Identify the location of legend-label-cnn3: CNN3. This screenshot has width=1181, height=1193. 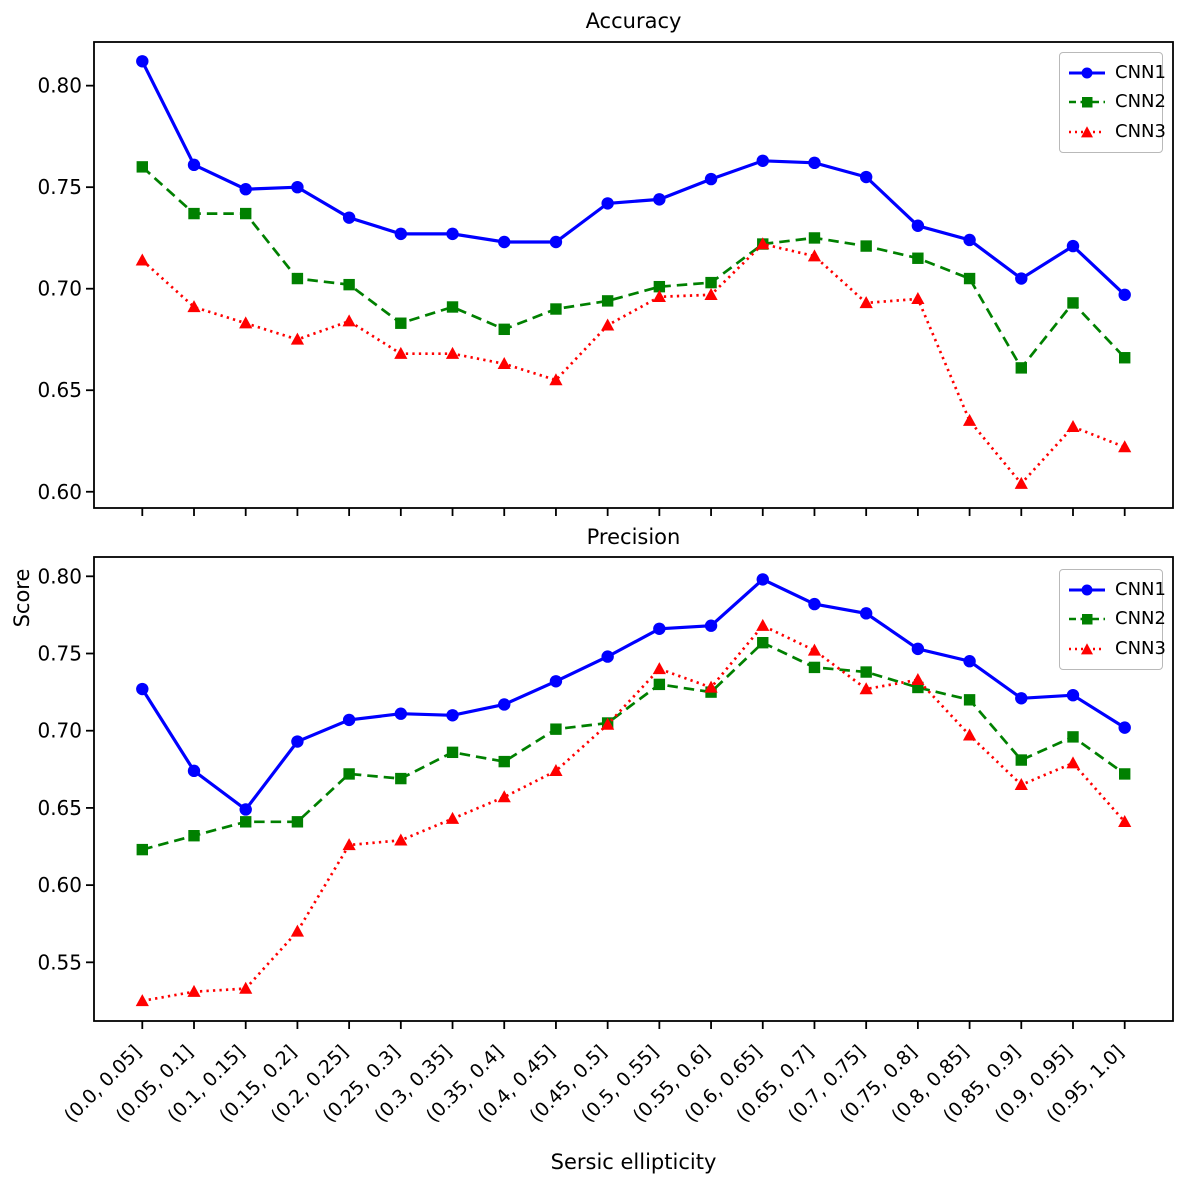
(1140, 132).